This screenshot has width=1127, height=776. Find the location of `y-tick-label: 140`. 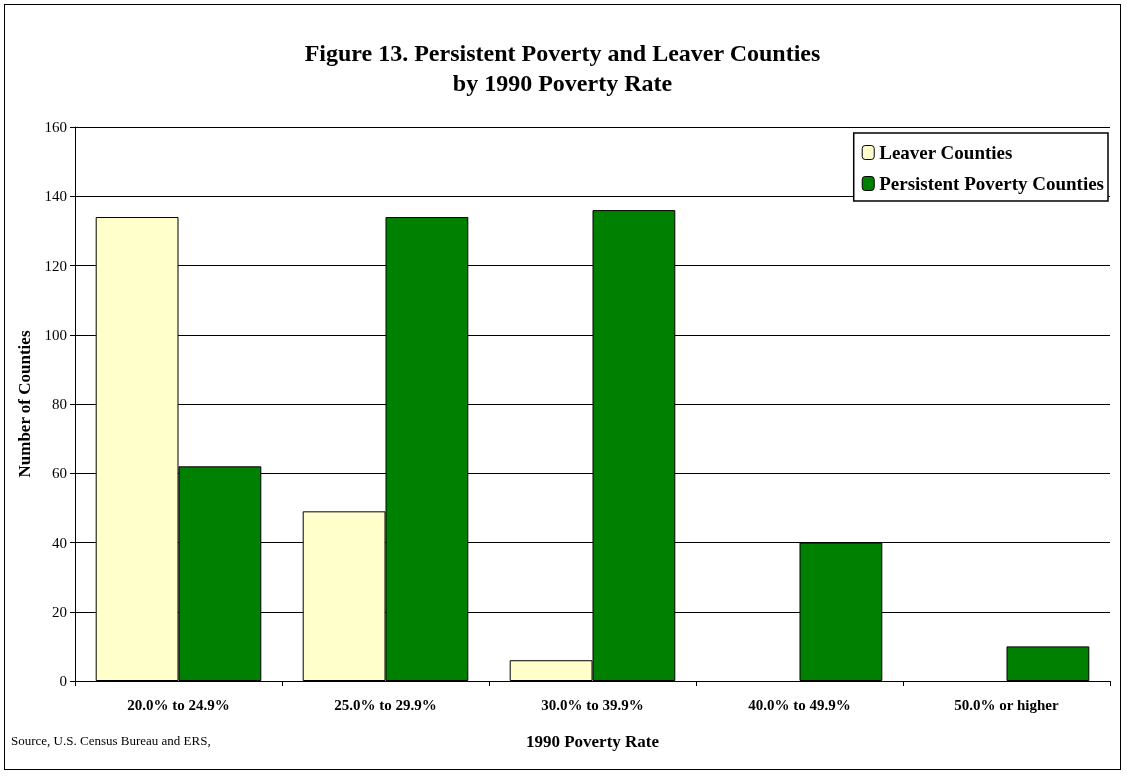

y-tick-label: 140 is located at coordinates (55, 196).